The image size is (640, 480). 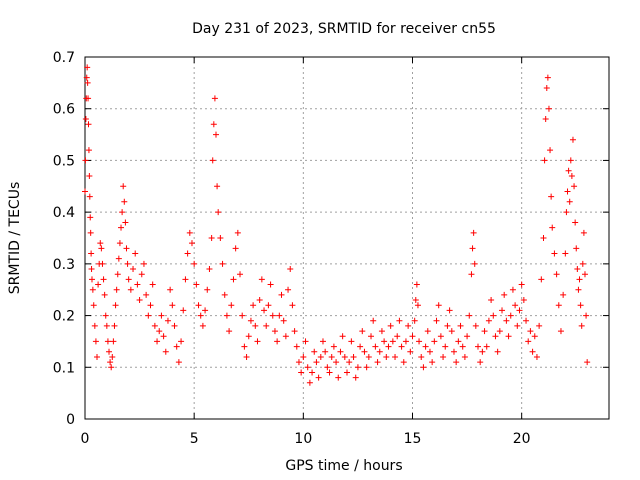 What do you see at coordinates (64, 58) in the screenshot?
I see `y-tick-label: 0.7` at bounding box center [64, 58].